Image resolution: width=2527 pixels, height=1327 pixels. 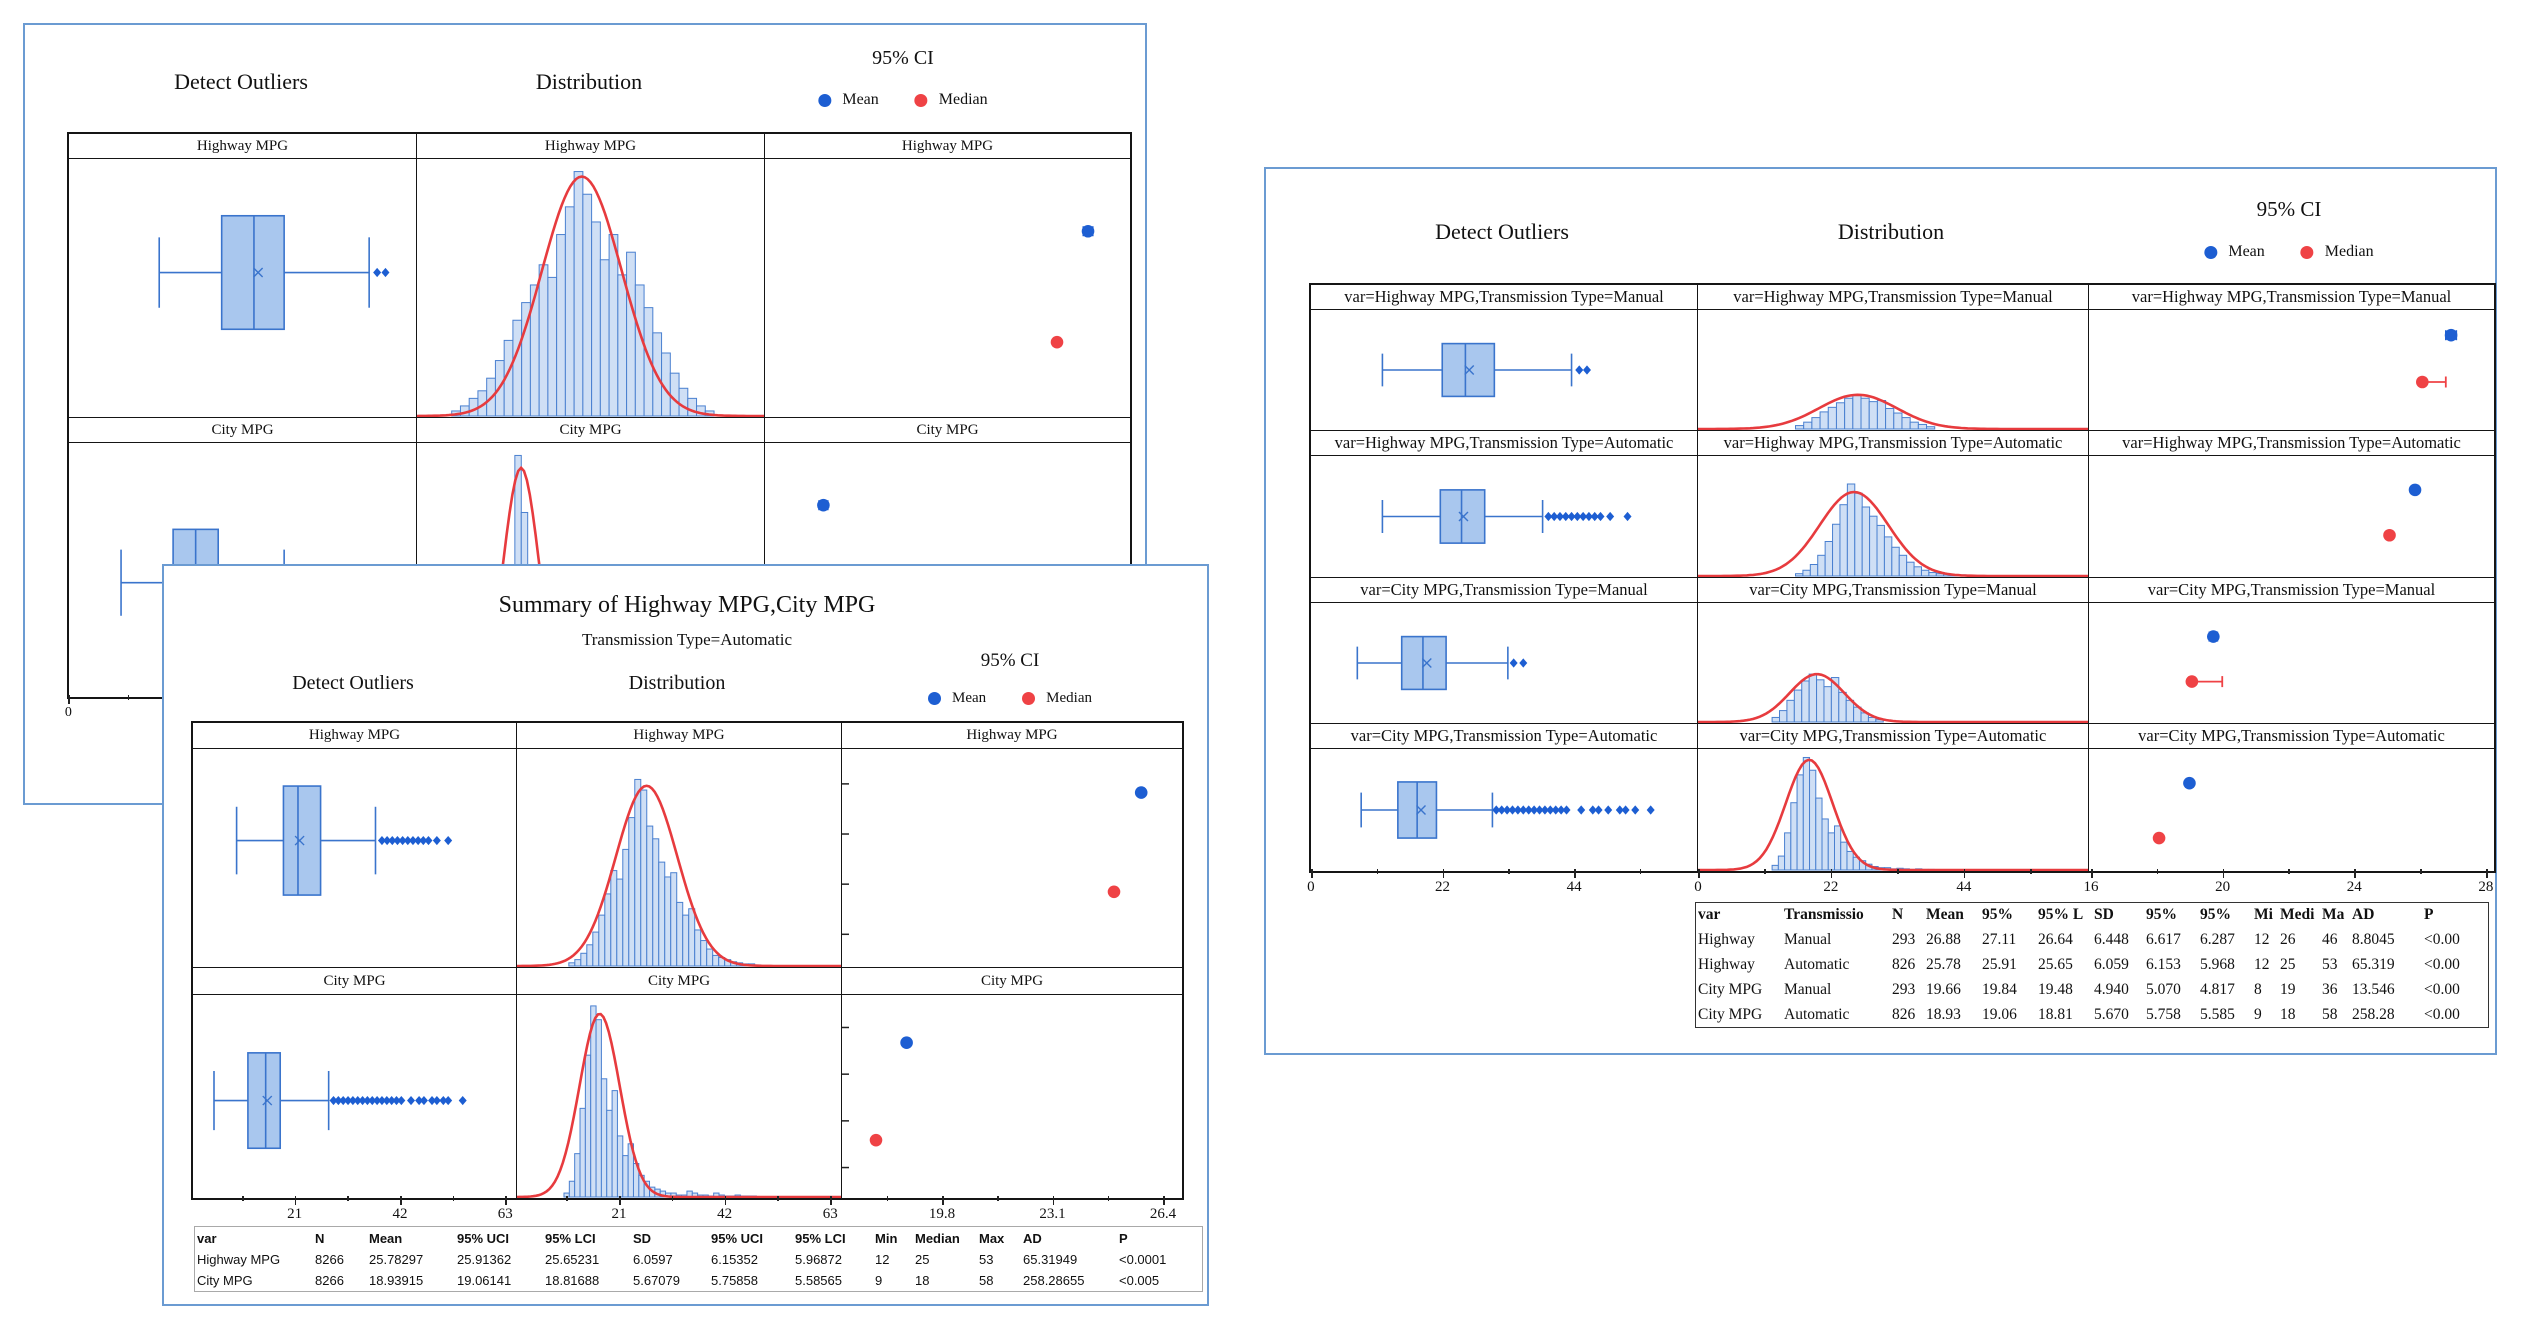 I want to click on axis-tick-label: 24, so click(x=2354, y=887).